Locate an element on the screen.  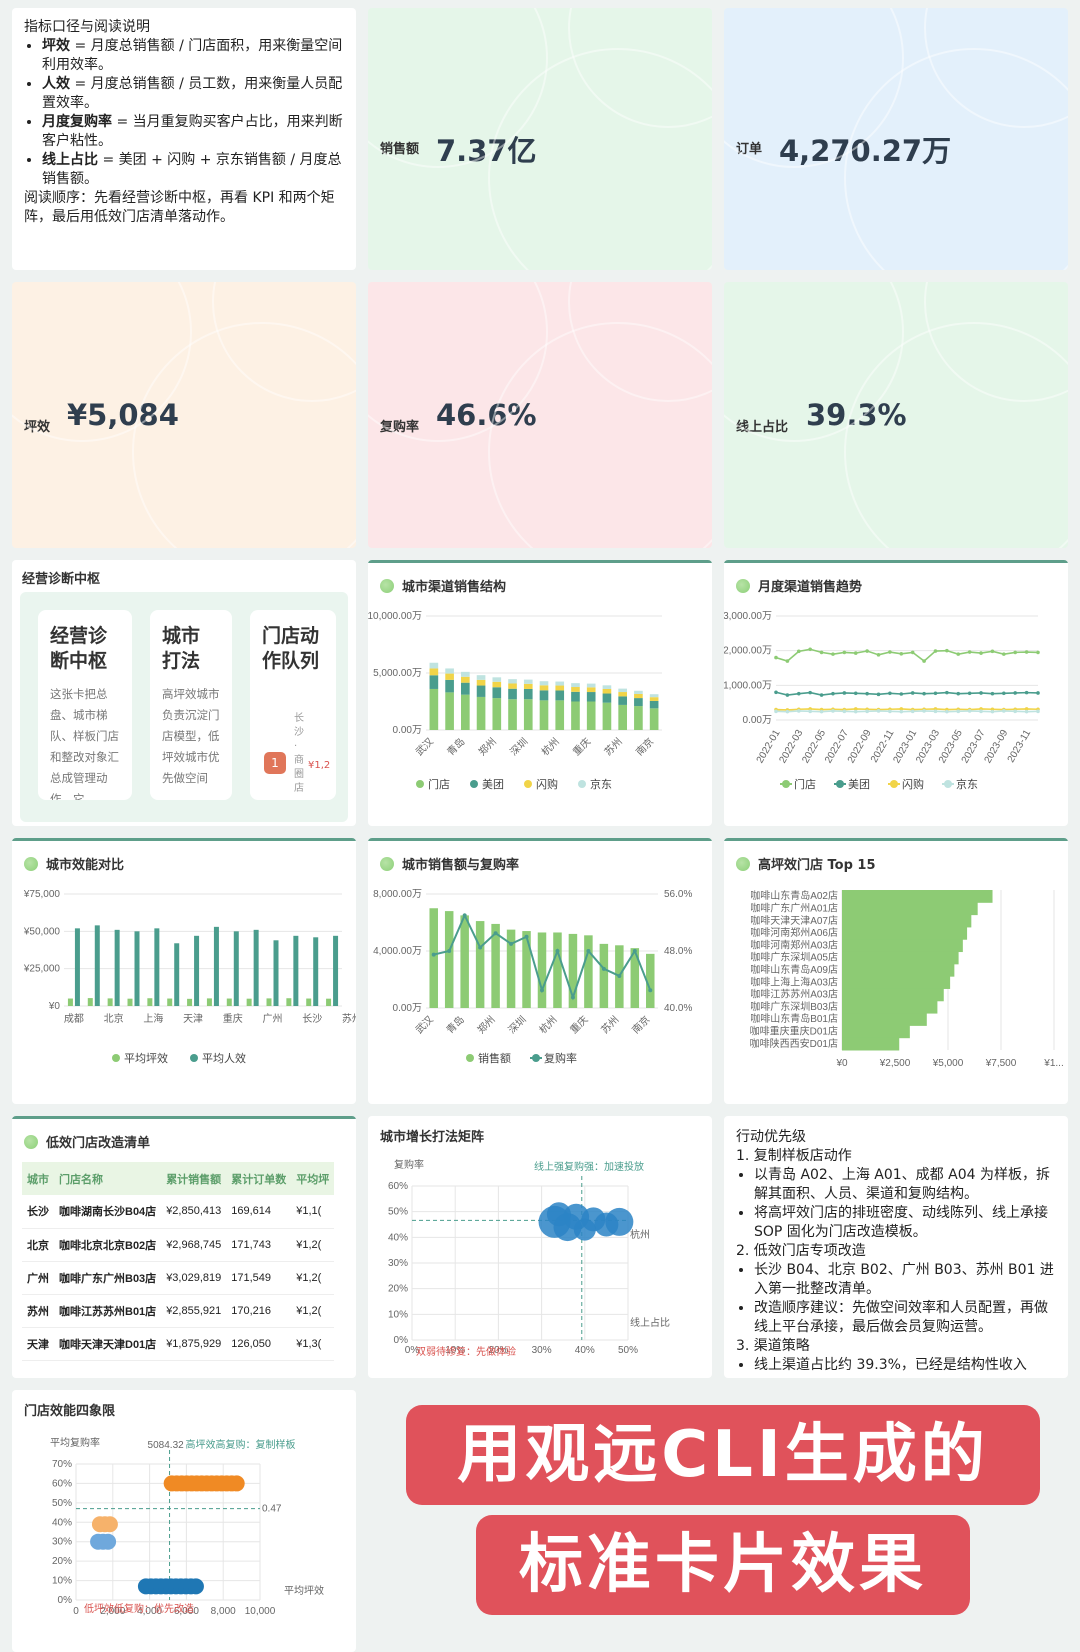
x-tick-label: 南京 is located at coordinates (640, 1024).